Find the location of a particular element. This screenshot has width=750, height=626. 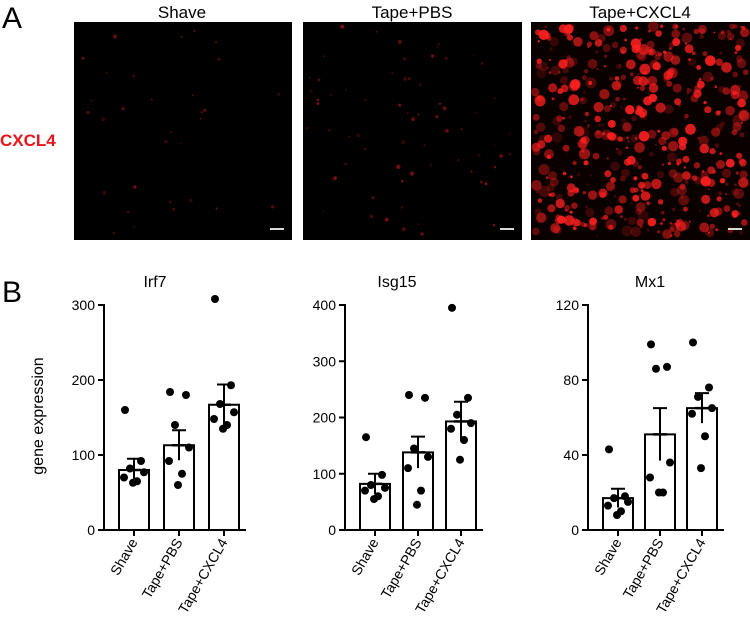

y-tick-label: 120 is located at coordinates (568, 305).